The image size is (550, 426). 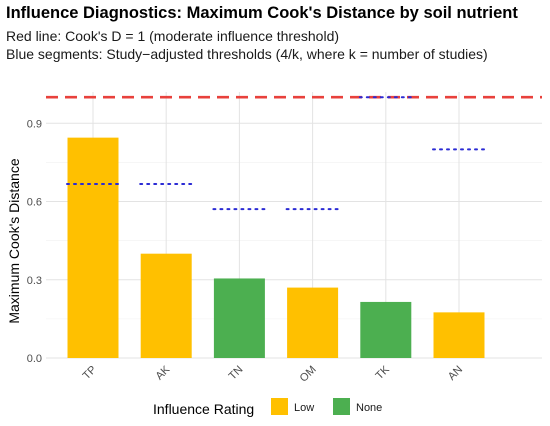 What do you see at coordinates (239, 318) in the screenshot?
I see `bar-tn` at bounding box center [239, 318].